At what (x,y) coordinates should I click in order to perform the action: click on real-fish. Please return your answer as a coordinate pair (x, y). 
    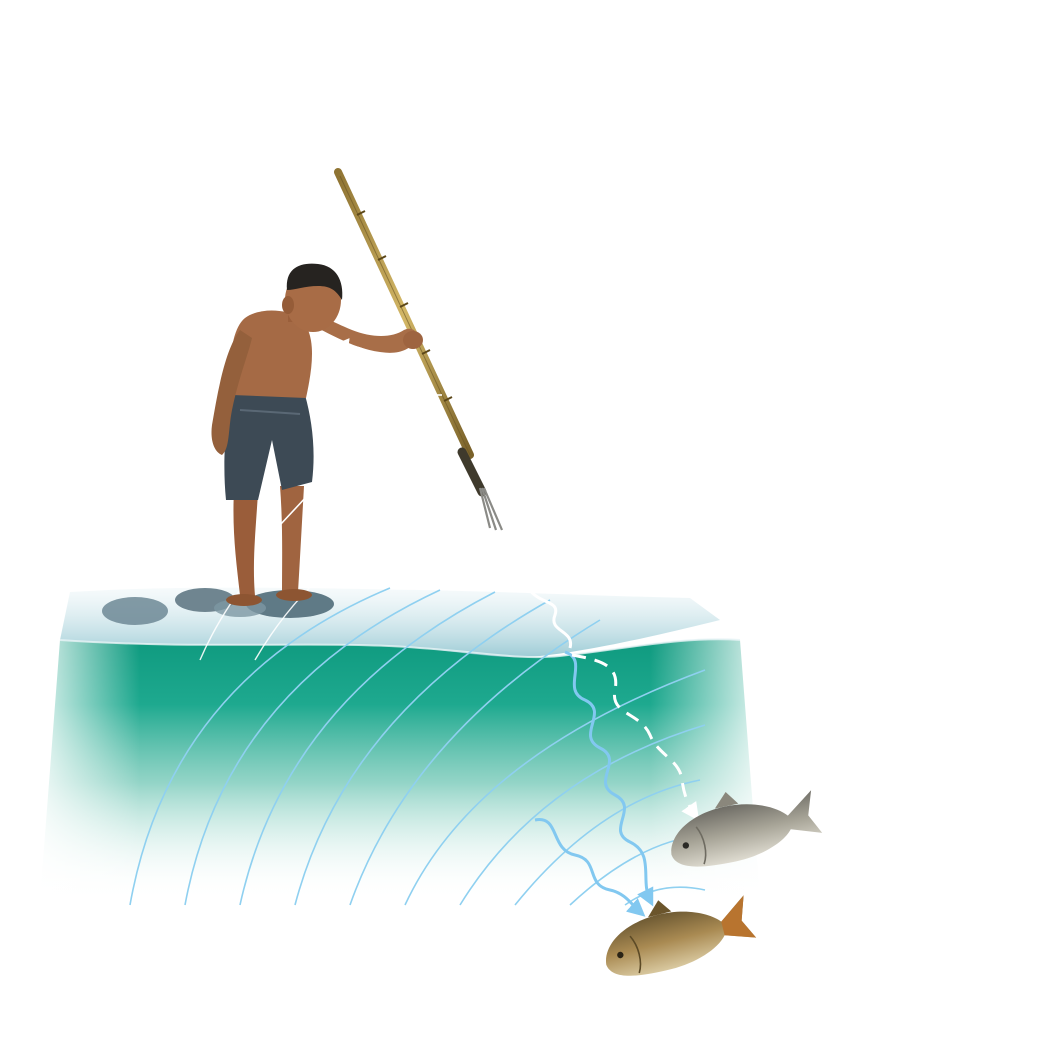
    Looking at the image, I should click on (681, 935).